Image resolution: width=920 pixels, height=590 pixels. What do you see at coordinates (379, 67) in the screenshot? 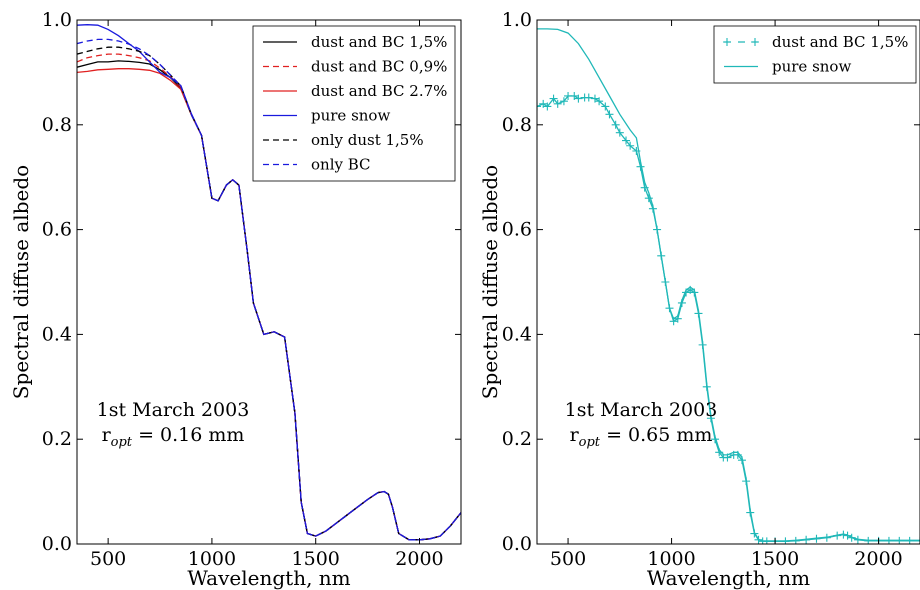
I see `legend-entry-label: dust and BC 0,9%` at bounding box center [379, 67].